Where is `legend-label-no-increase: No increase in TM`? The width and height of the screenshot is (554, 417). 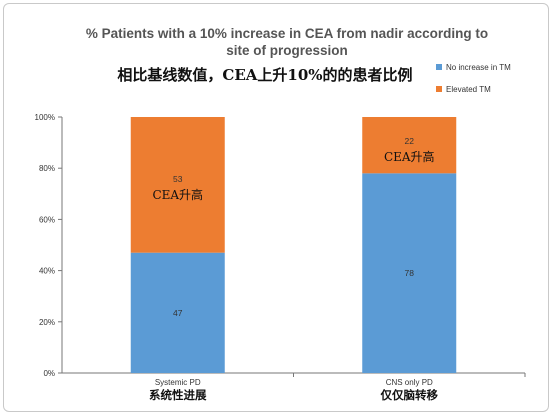 legend-label-no-increase: No increase in TM is located at coordinates (478, 67).